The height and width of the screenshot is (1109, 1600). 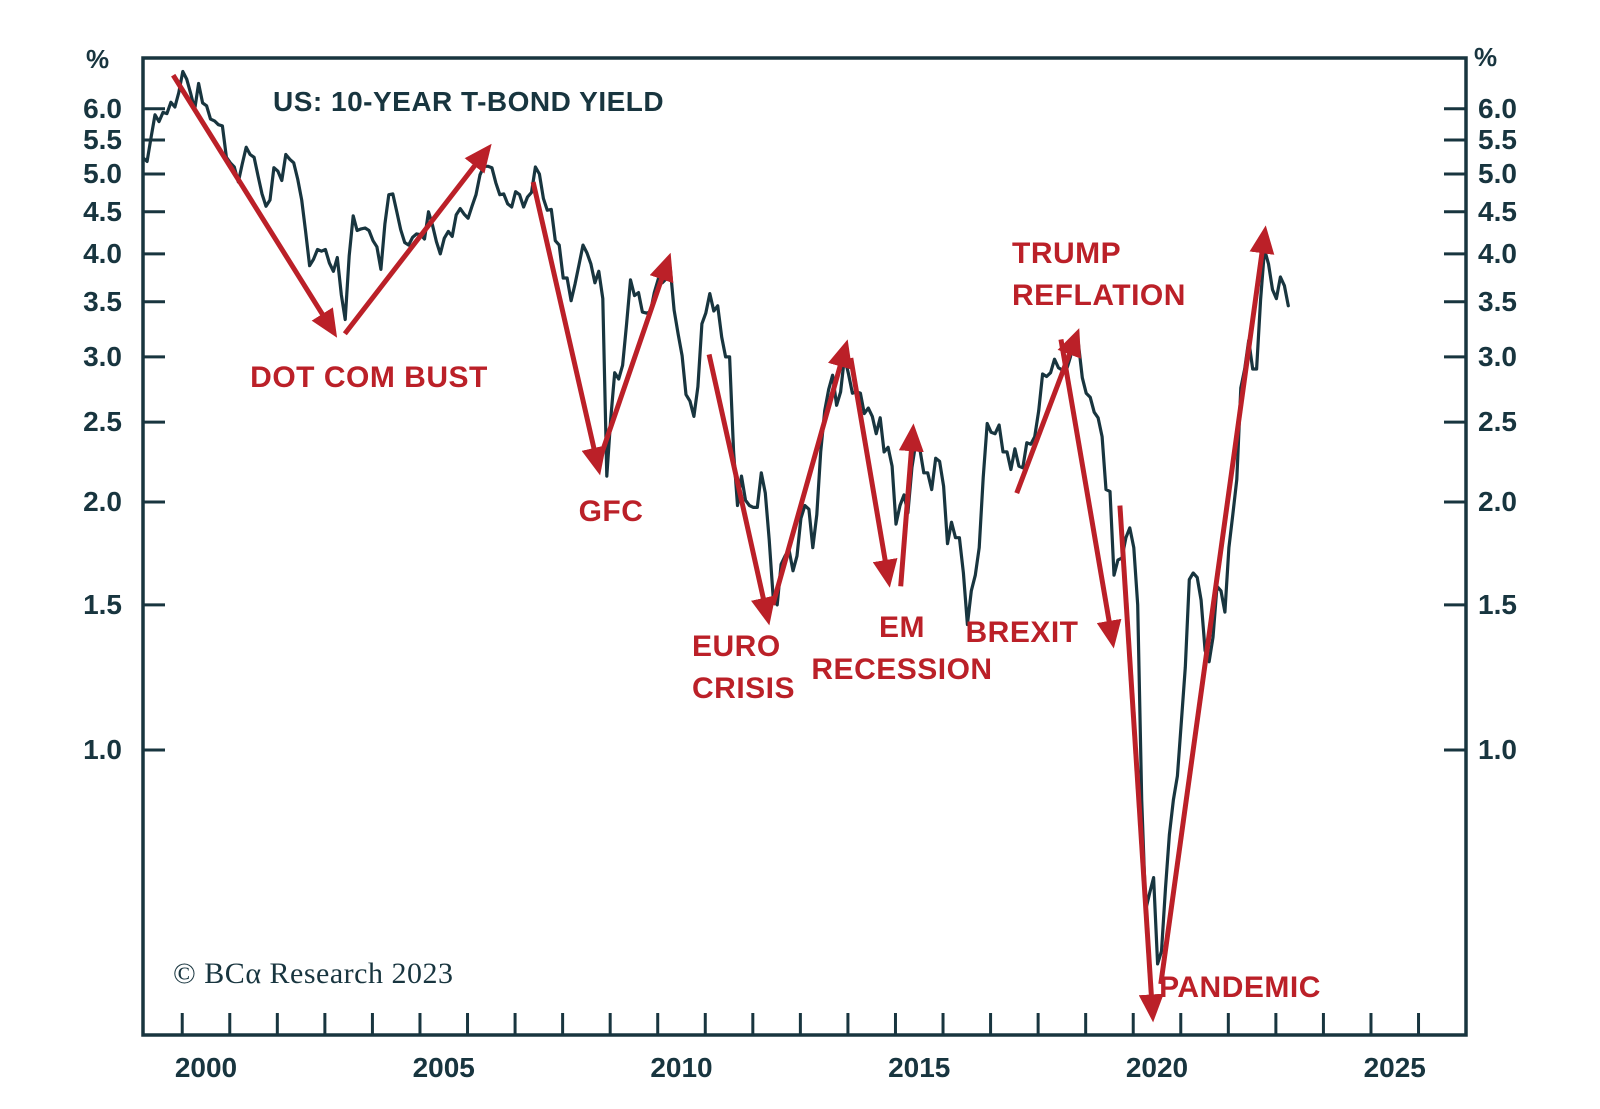 I want to click on chart-title: US: 10-YEAR T-BOND YIELD, so click(x=469, y=101).